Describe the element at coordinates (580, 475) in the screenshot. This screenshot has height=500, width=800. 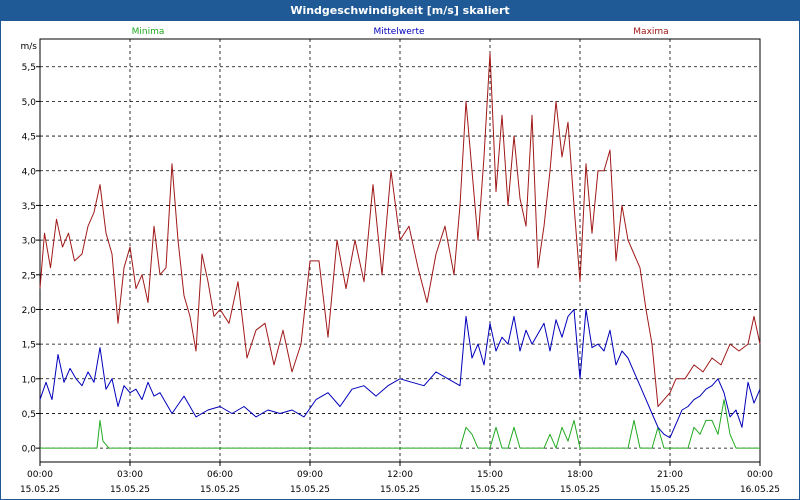
I see `x-tick-time: 18:00` at that location.